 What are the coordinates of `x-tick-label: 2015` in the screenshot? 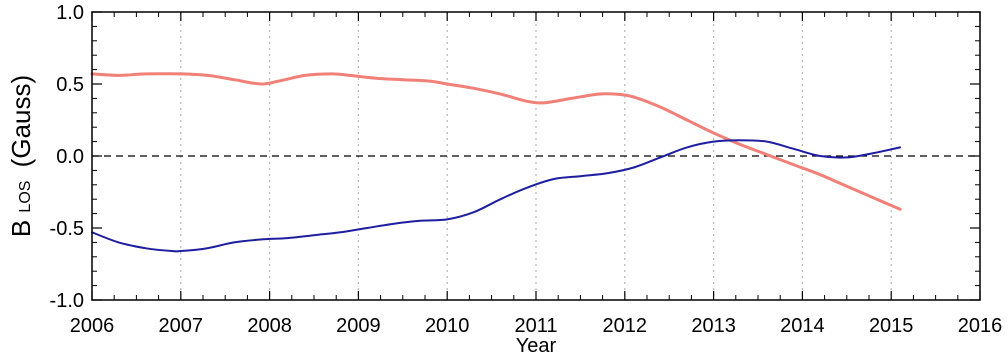 It's located at (891, 326).